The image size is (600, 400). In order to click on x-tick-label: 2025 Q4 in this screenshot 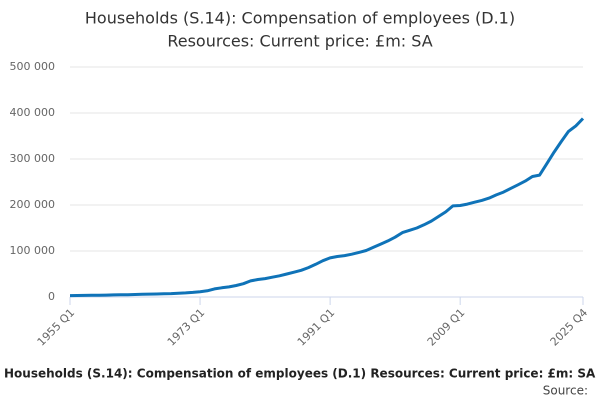, I will do `click(569, 327)`.